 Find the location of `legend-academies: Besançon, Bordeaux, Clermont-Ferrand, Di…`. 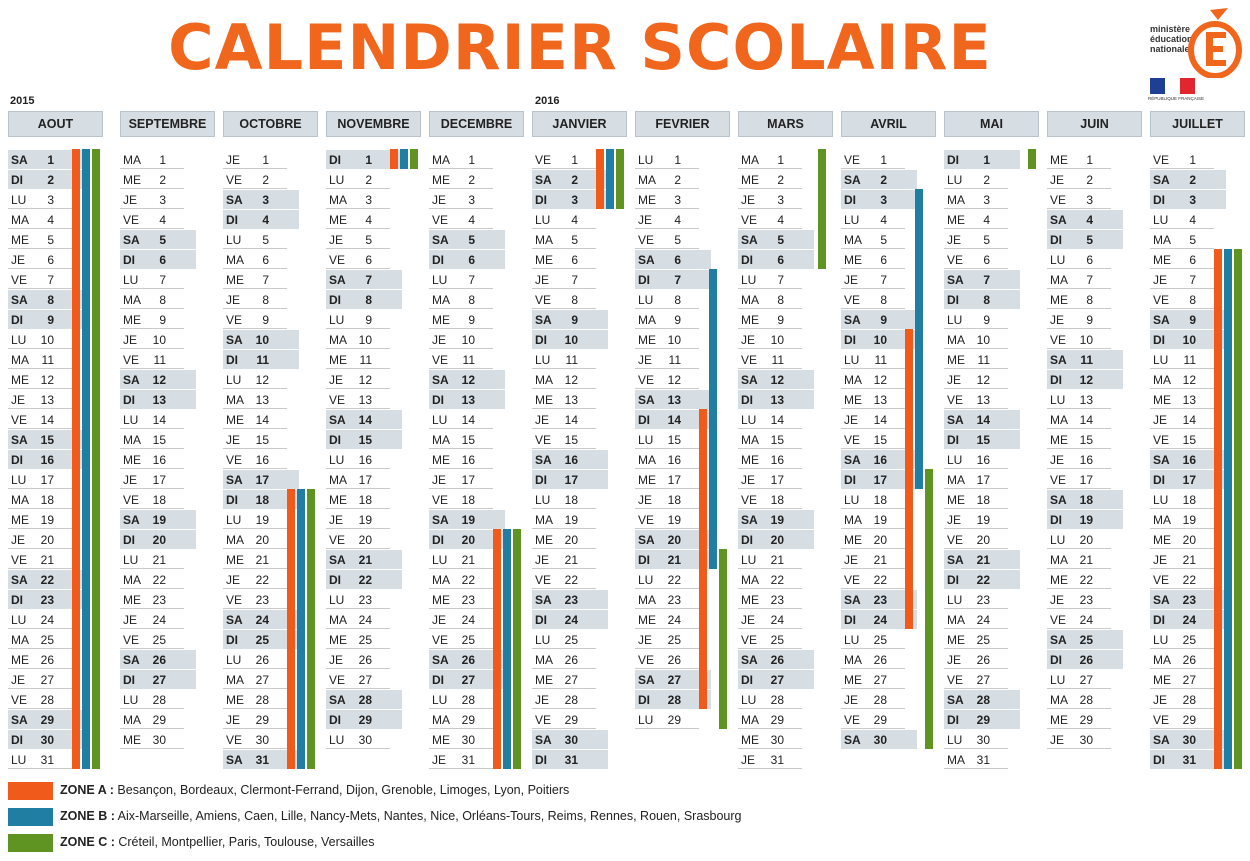

legend-academies: Besançon, Bordeaux, Clermont-Ferrand, Di… is located at coordinates (341, 790).